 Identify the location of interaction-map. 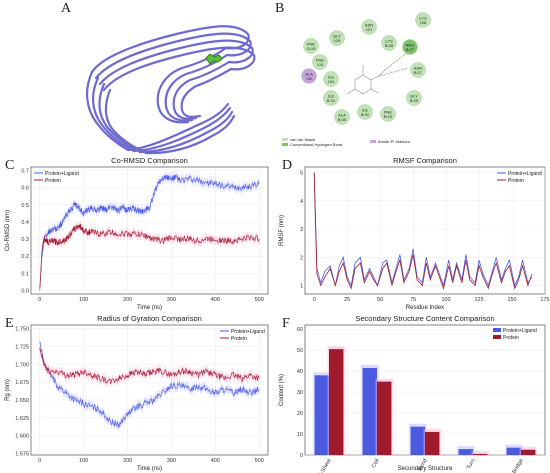
(377, 73).